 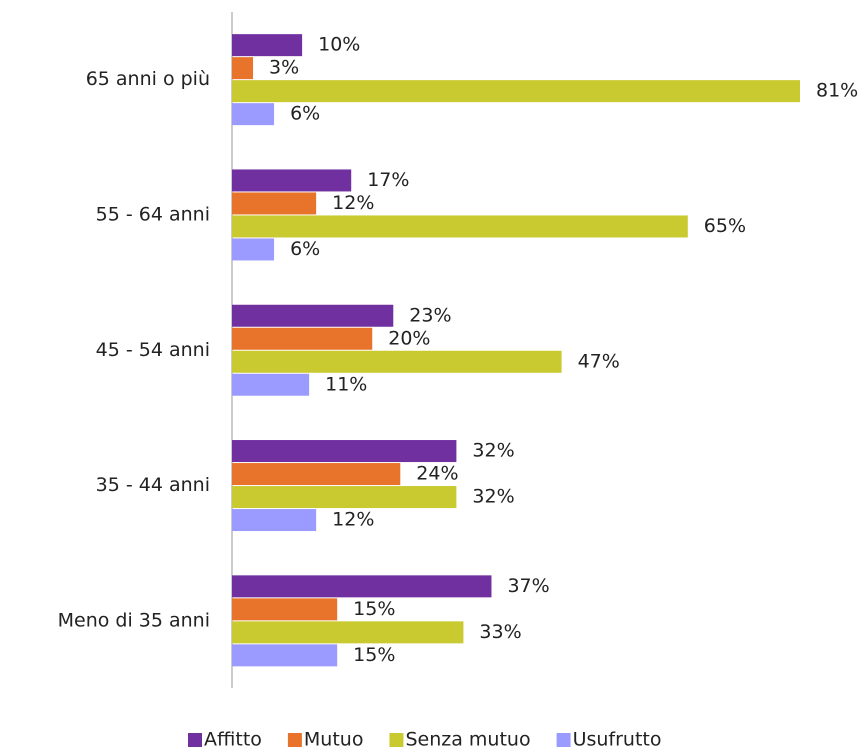 I want to click on y-tick-label: 35 - 44 anni, so click(x=153, y=485).